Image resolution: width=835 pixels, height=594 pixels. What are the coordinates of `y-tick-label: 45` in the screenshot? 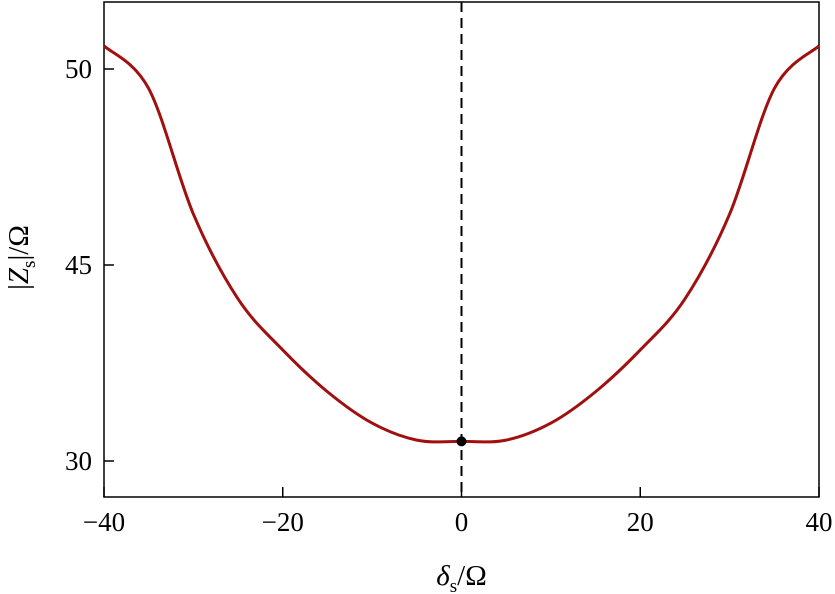 It's located at (78, 265).